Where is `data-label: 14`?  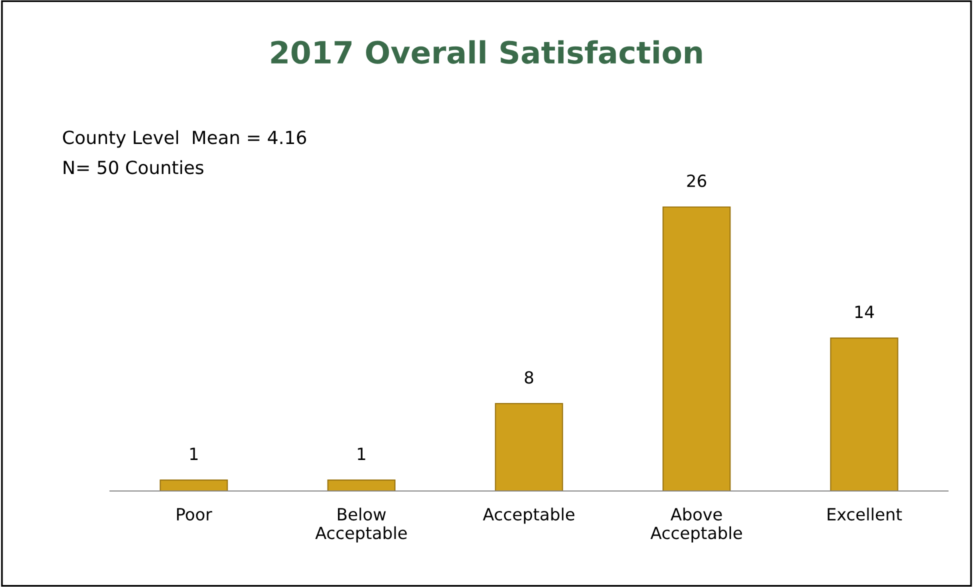
data-label: 14 is located at coordinates (864, 312).